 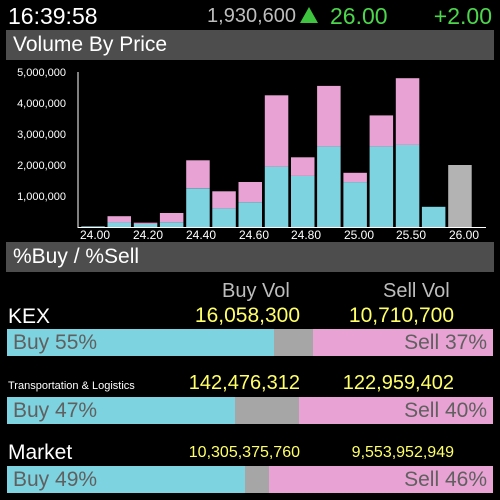 I want to click on buy-vol-value: 10,305,375,760, so click(x=244, y=452).